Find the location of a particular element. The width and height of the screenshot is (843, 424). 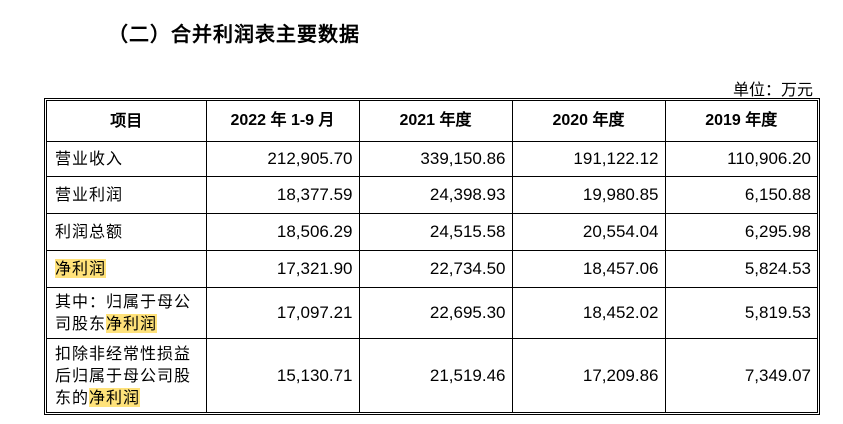

cell-value: 17,321.90 is located at coordinates (282, 269).